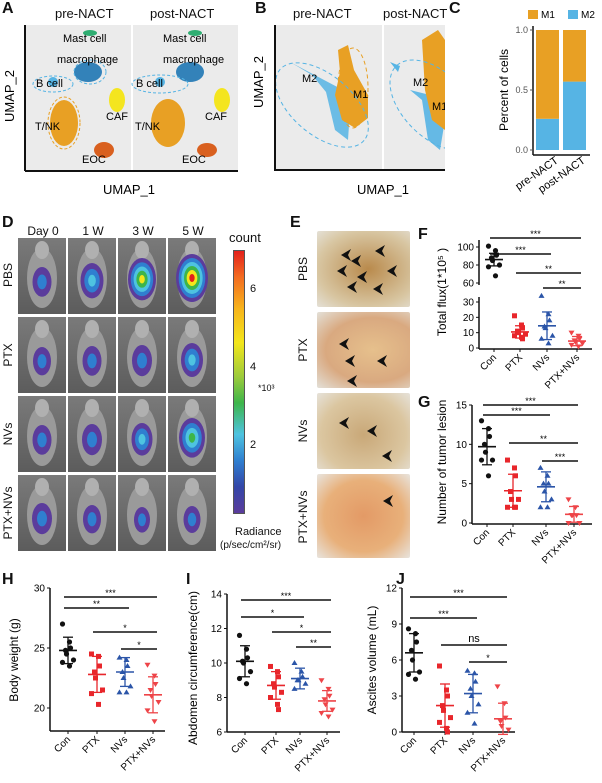 This screenshot has width=602, height=783. What do you see at coordinates (392, 589) in the screenshot?
I see `J-y-tick-label: 12` at bounding box center [392, 589].